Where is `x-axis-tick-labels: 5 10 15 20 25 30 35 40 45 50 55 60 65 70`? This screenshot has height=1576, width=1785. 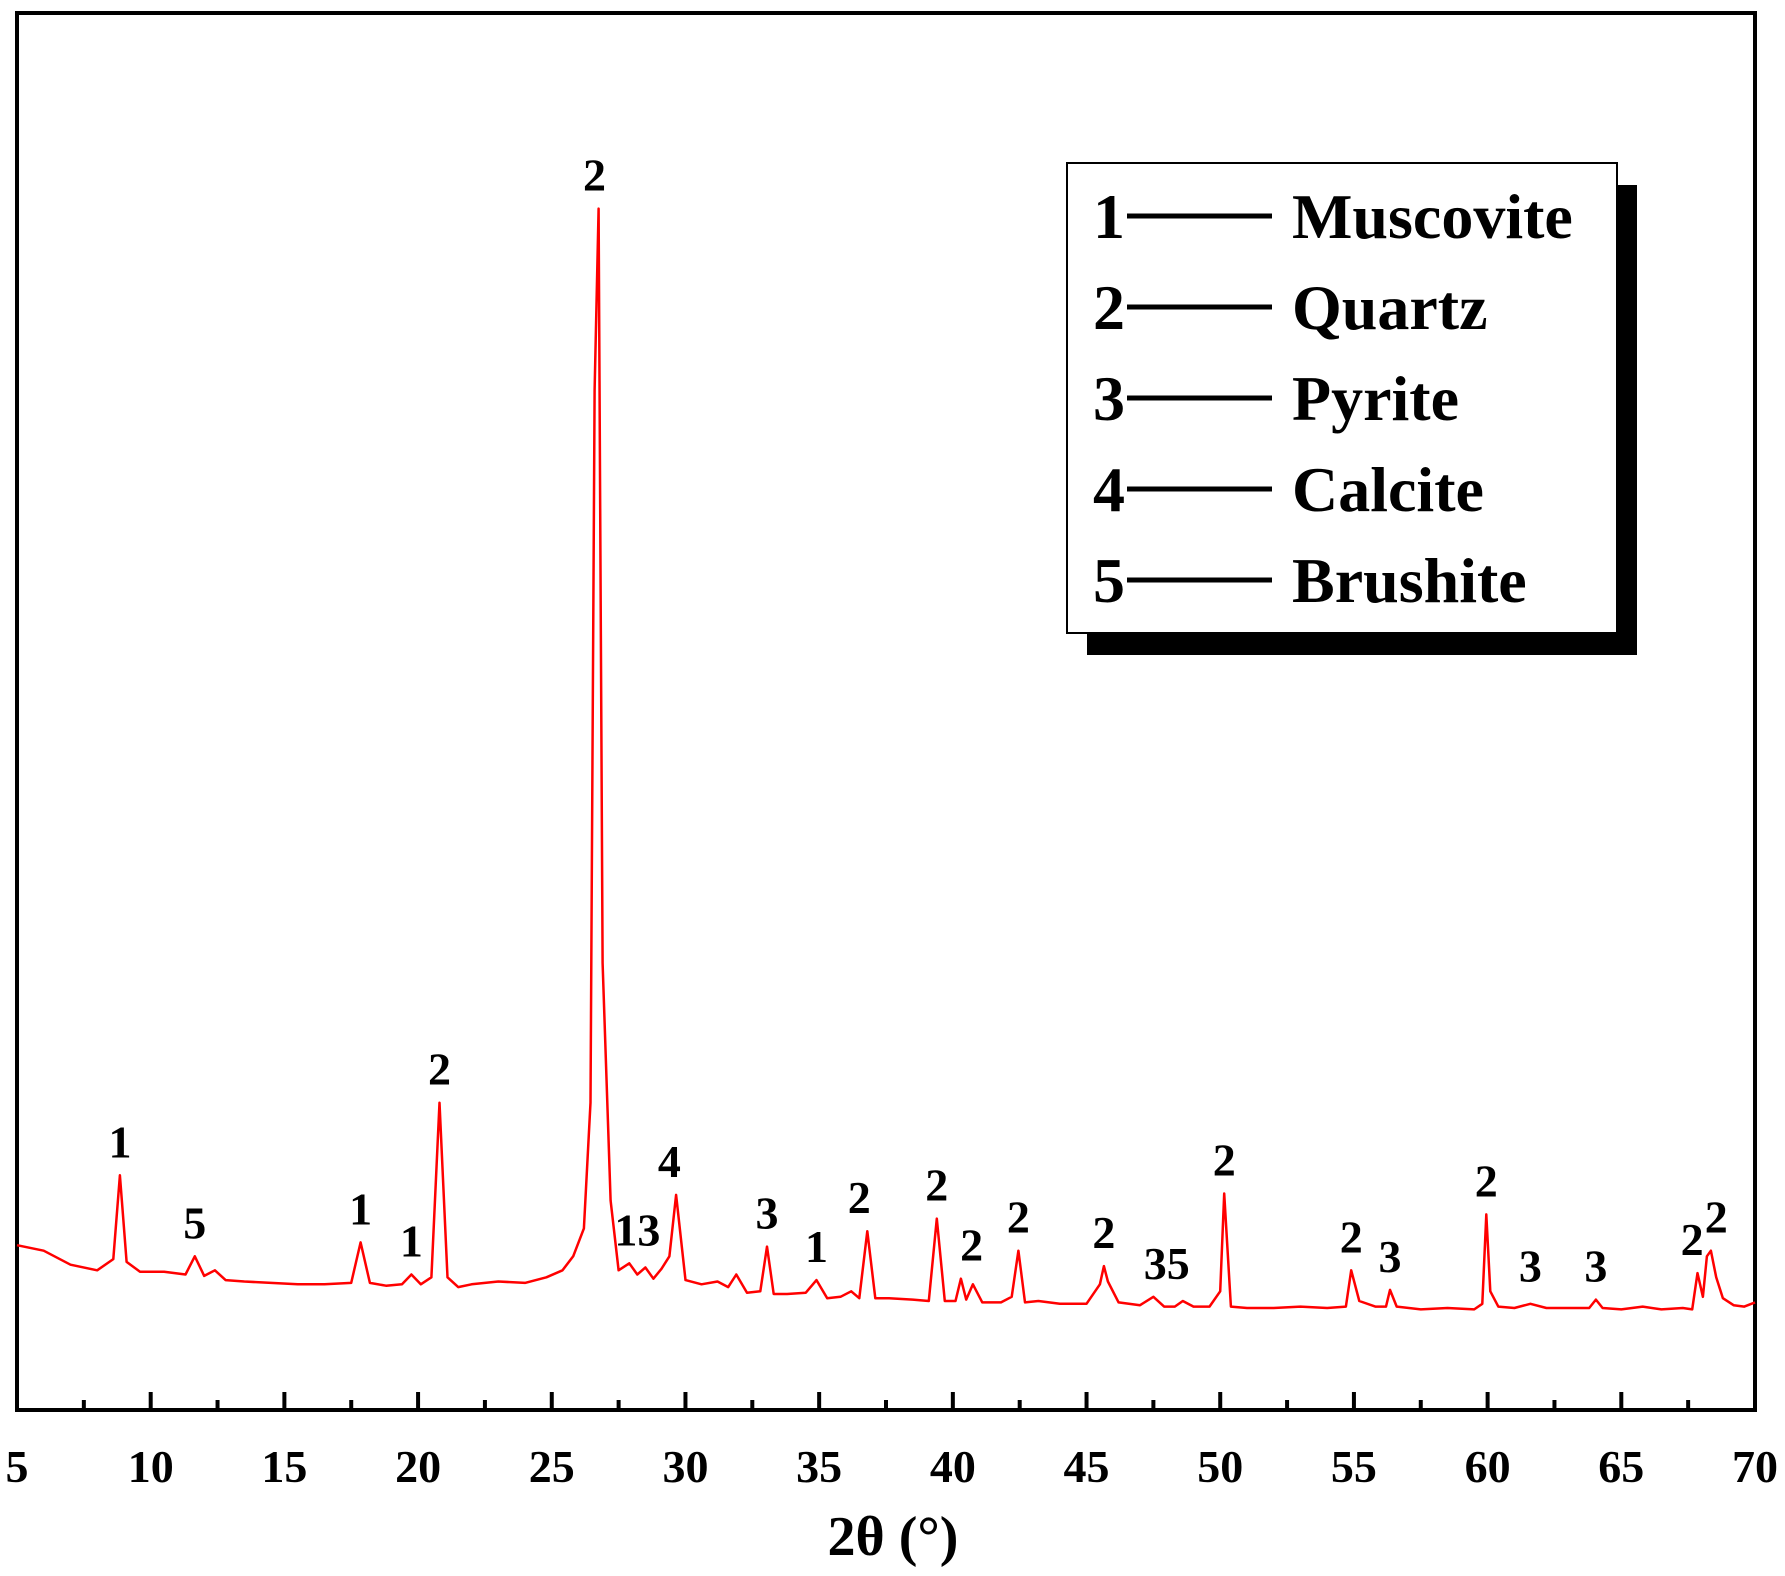
x-axis-tick-labels: 5 10 15 20 25 30 35 40 45 50 55 60 65 70 is located at coordinates (892, 1466).